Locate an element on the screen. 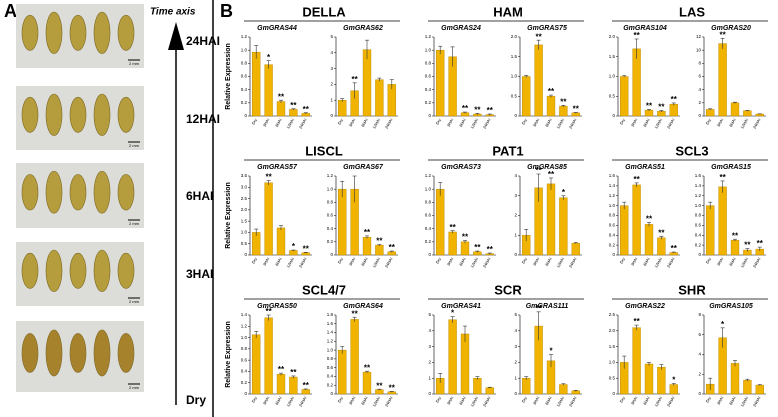  gene-title: GmGRAS104 is located at coordinates (645, 28).